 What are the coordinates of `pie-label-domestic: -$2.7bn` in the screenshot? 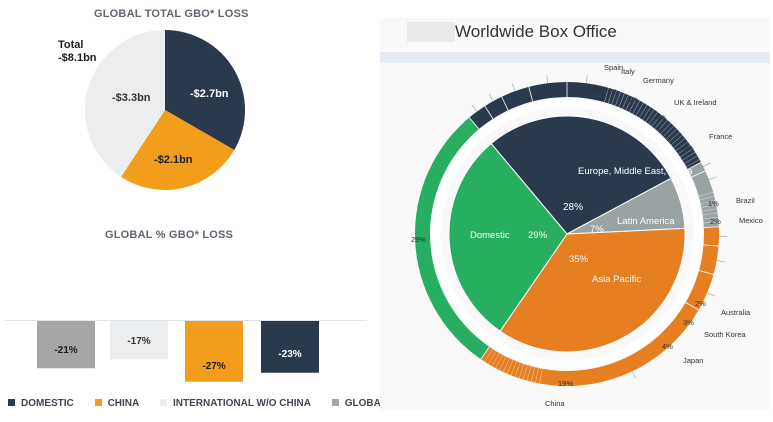 It's located at (209, 94).